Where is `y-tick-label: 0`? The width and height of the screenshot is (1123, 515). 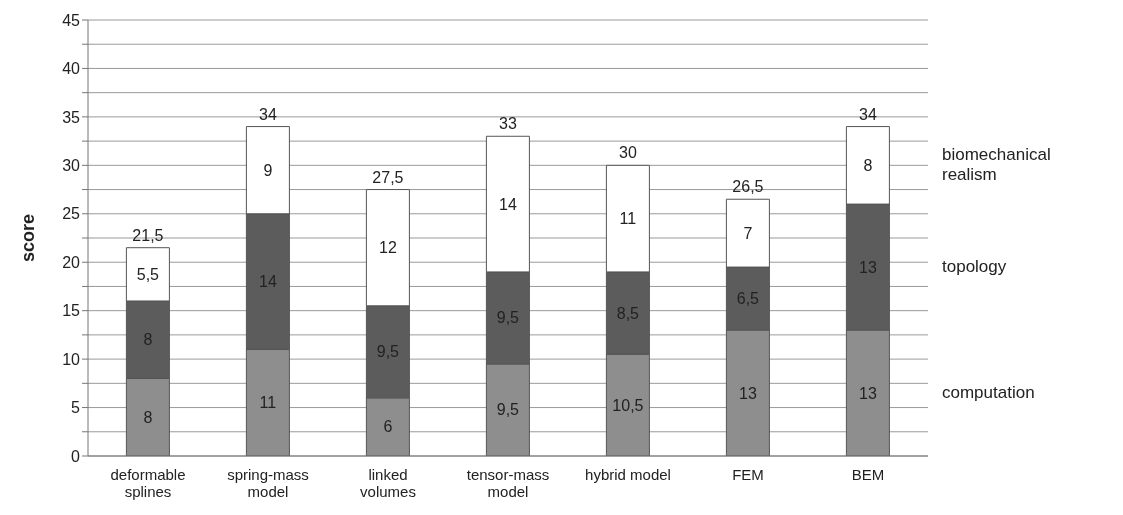 y-tick-label: 0 is located at coordinates (76, 456).